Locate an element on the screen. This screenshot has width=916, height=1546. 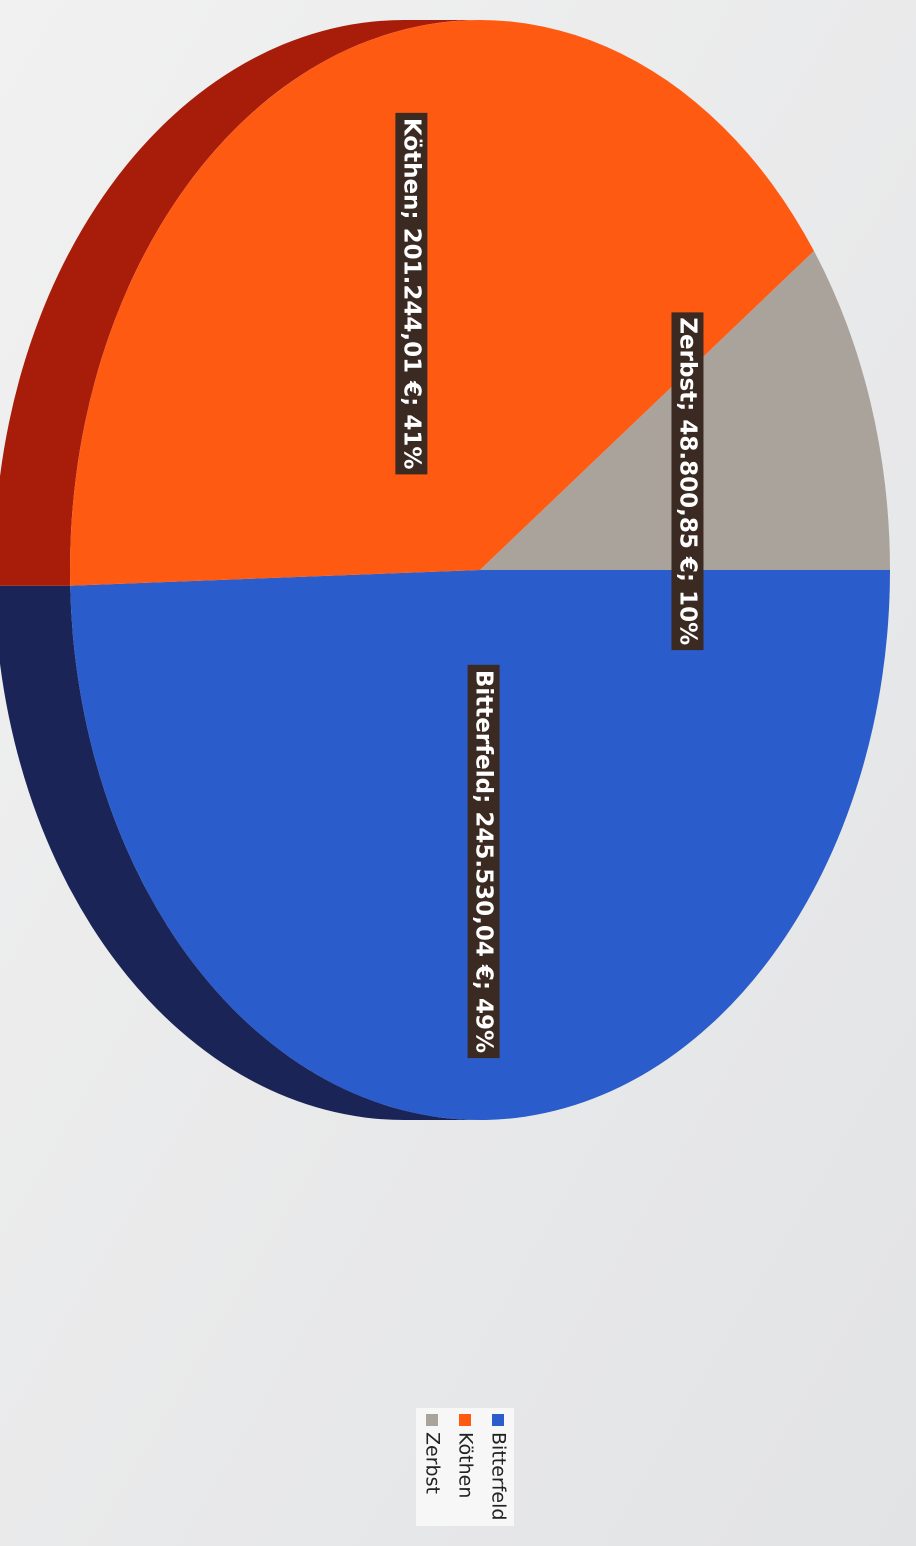
legend-label: Bitterfeld is located at coordinates (499, 1476).